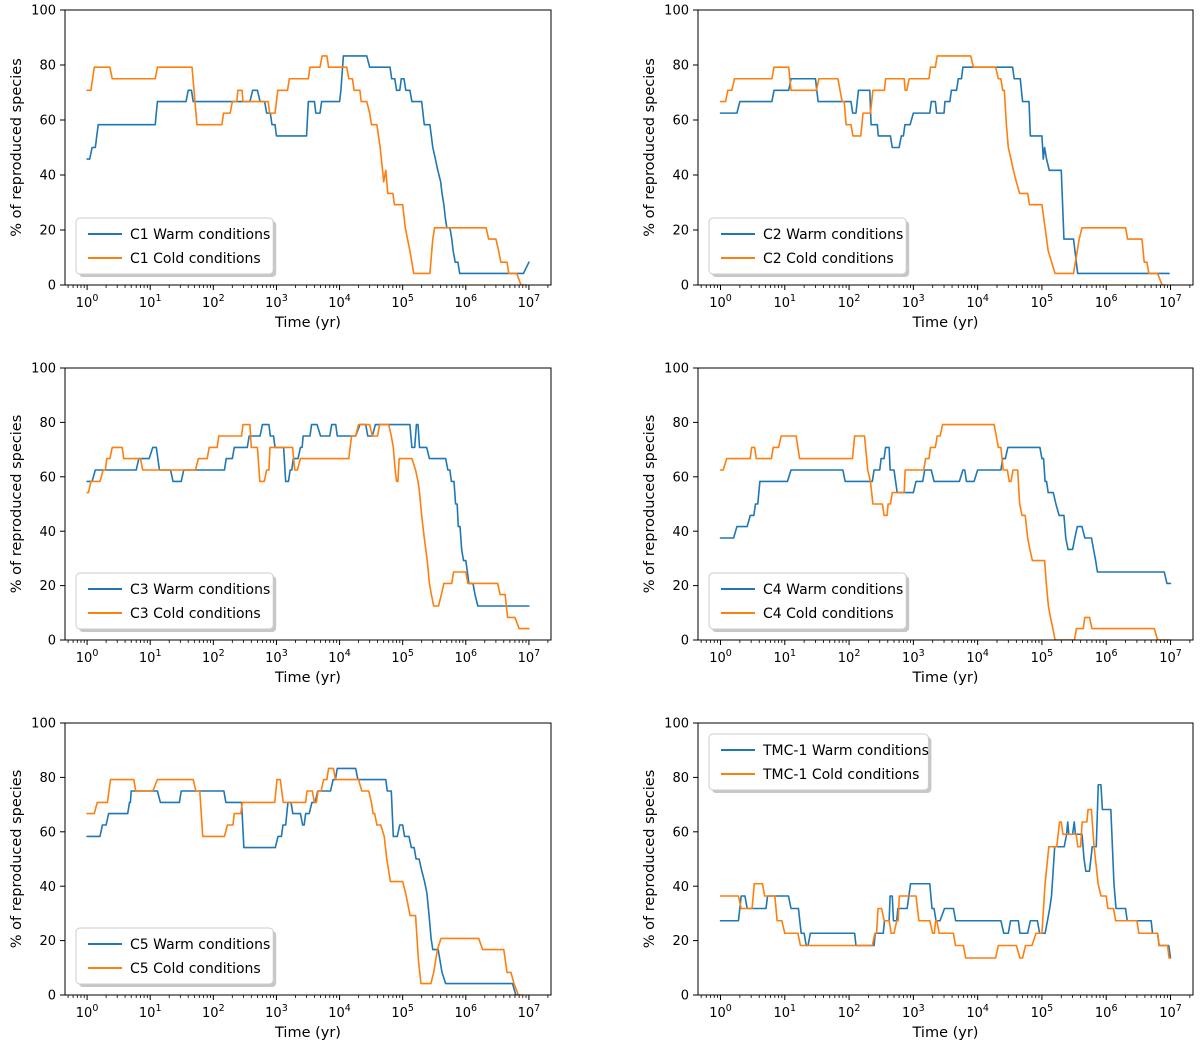 This screenshot has width=1200, height=1043. Describe the element at coordinates (176, 602) in the screenshot. I see `legend: C3 Warm conditions C3 Cold conditions` at that location.